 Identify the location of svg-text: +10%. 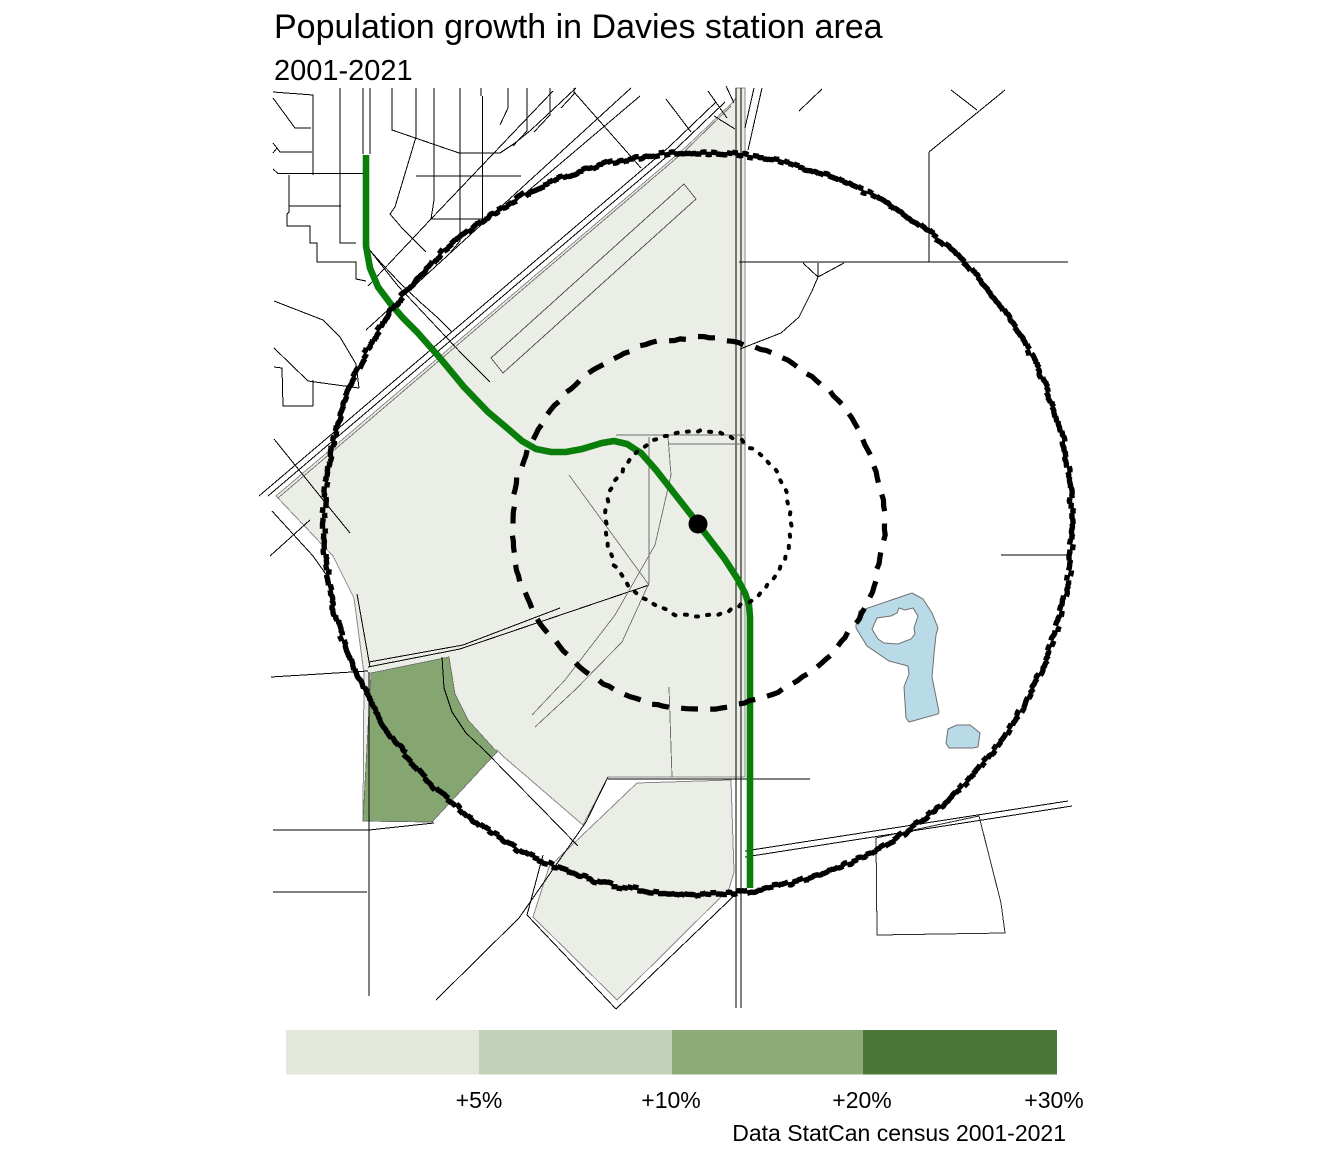
(670, 1100).